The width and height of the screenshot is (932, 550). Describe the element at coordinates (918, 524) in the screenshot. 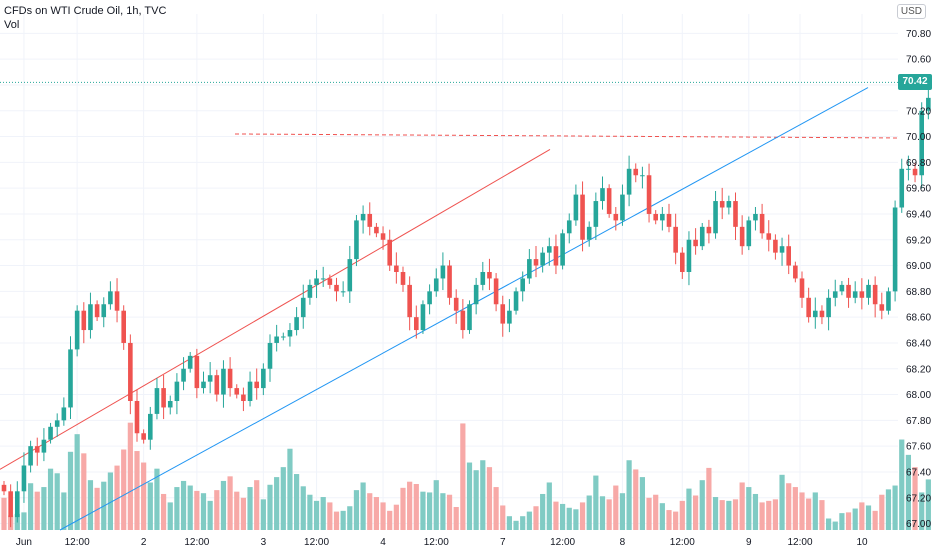

I see `price-tick-label: 67.00` at that location.